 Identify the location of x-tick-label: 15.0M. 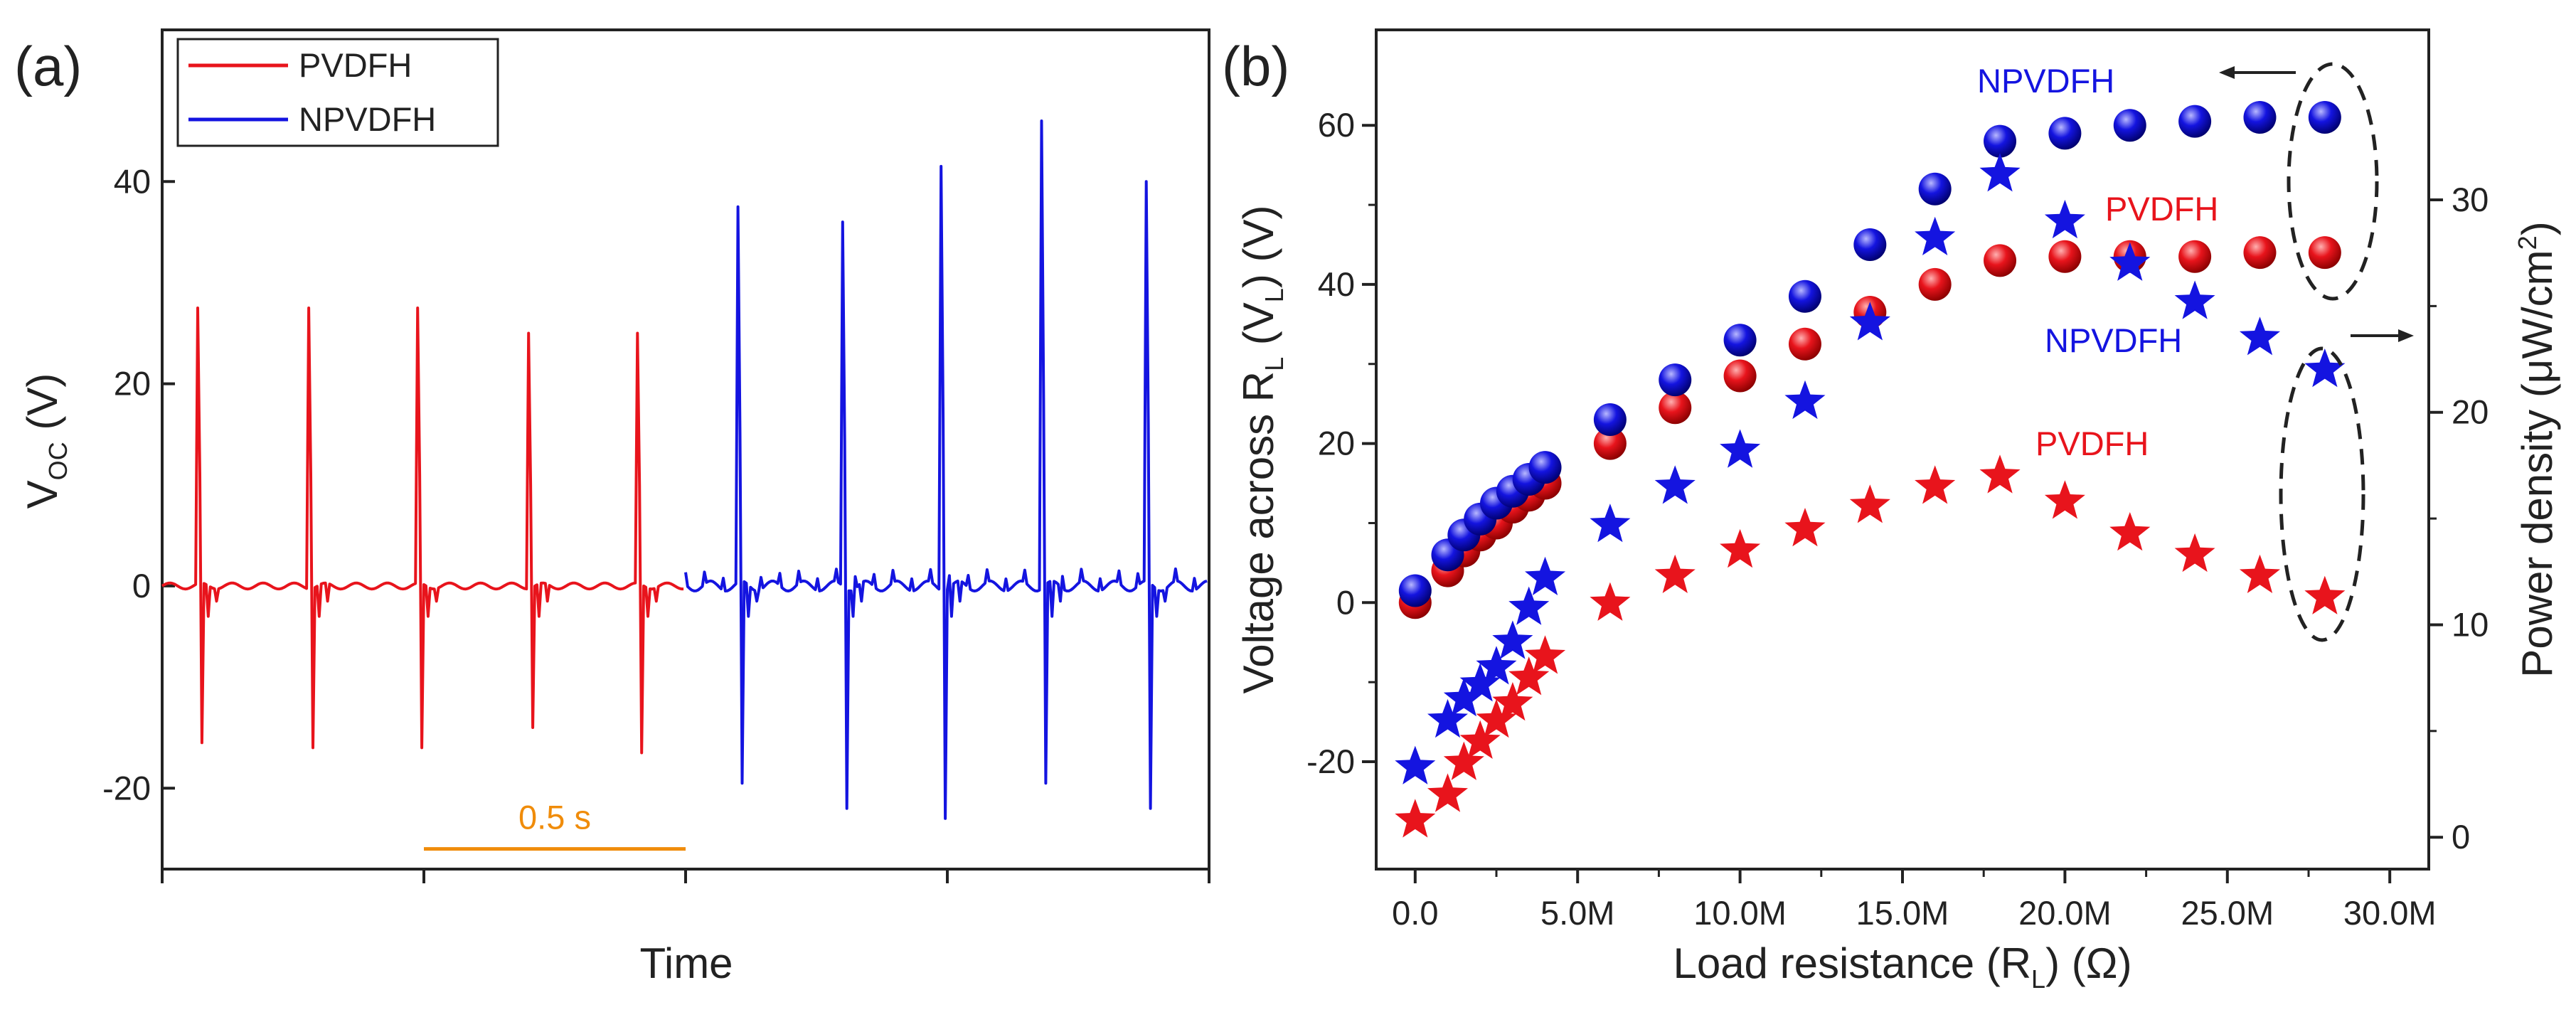
(1902, 913).